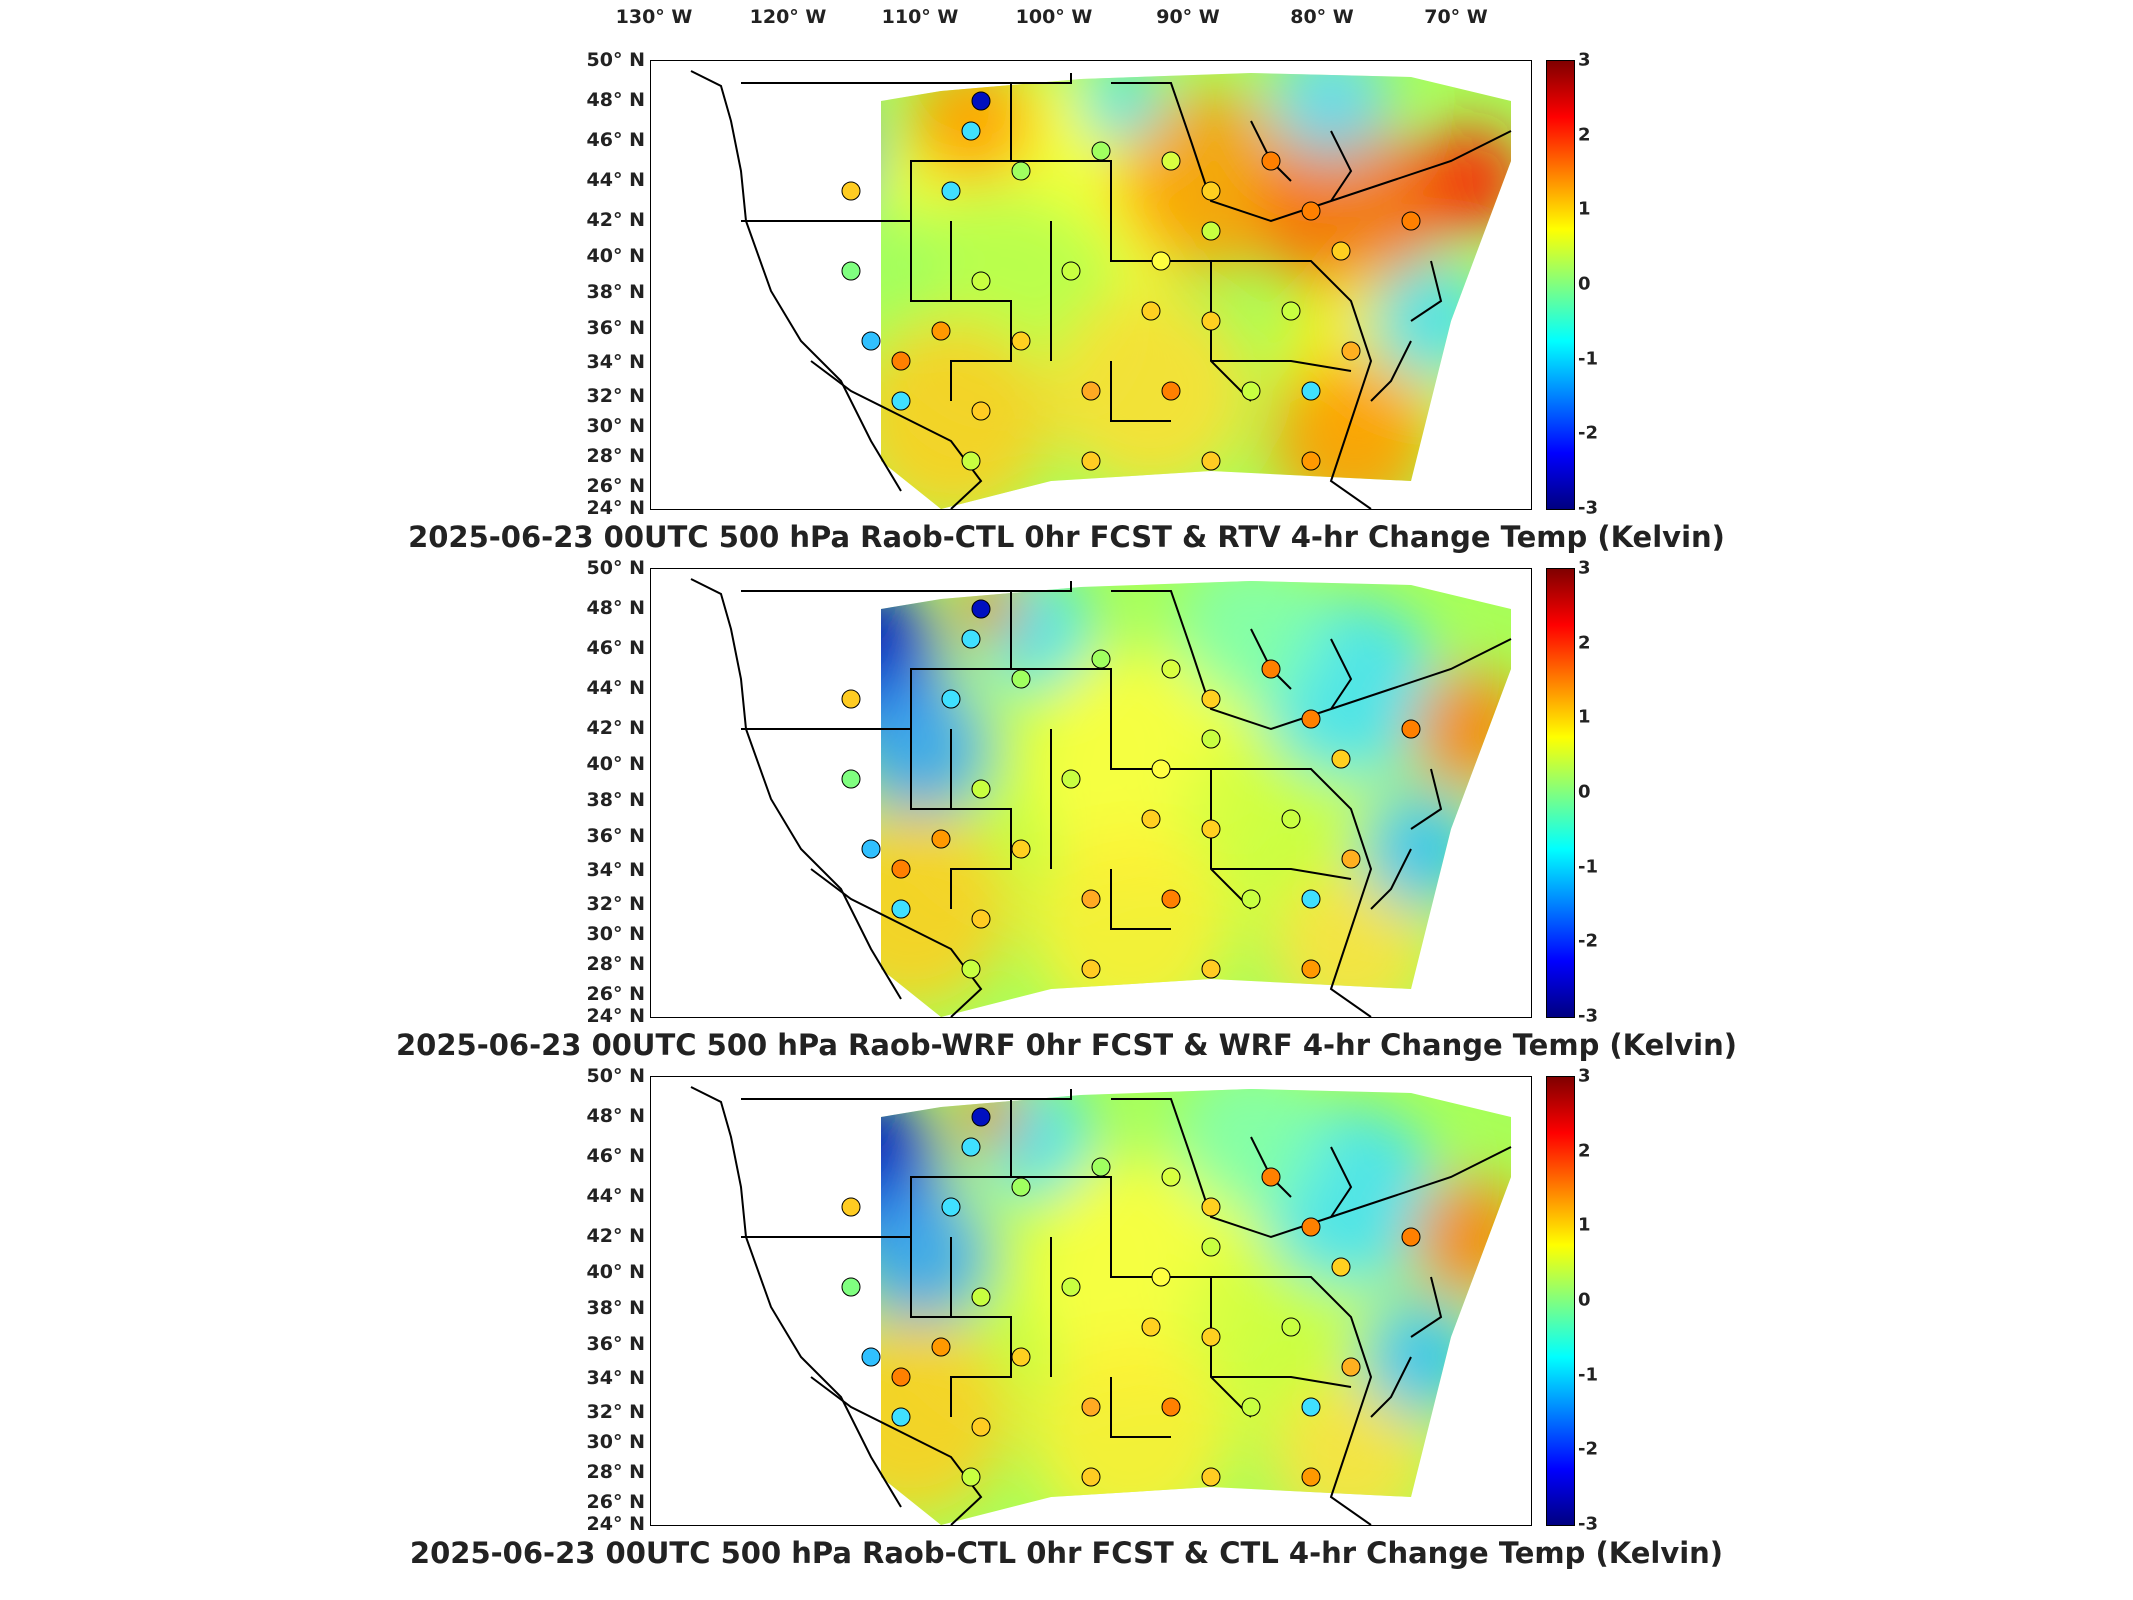 This screenshot has width=2133, height=1600. Describe the element at coordinates (615, 964) in the screenshot. I see `lat-label: 28° N` at that location.